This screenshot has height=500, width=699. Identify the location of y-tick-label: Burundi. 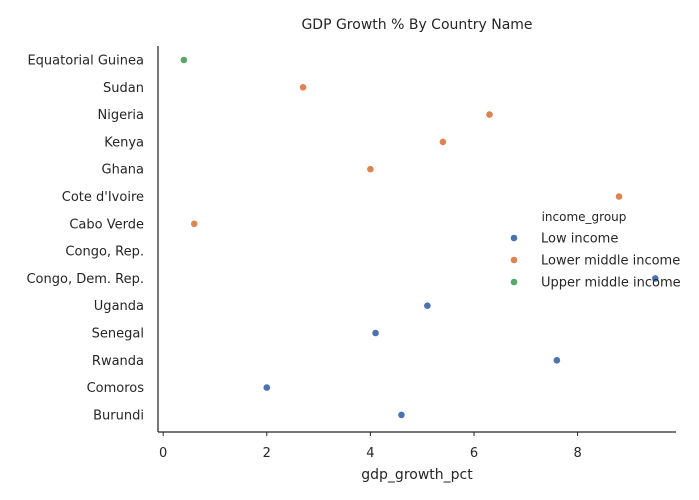
(118, 415).